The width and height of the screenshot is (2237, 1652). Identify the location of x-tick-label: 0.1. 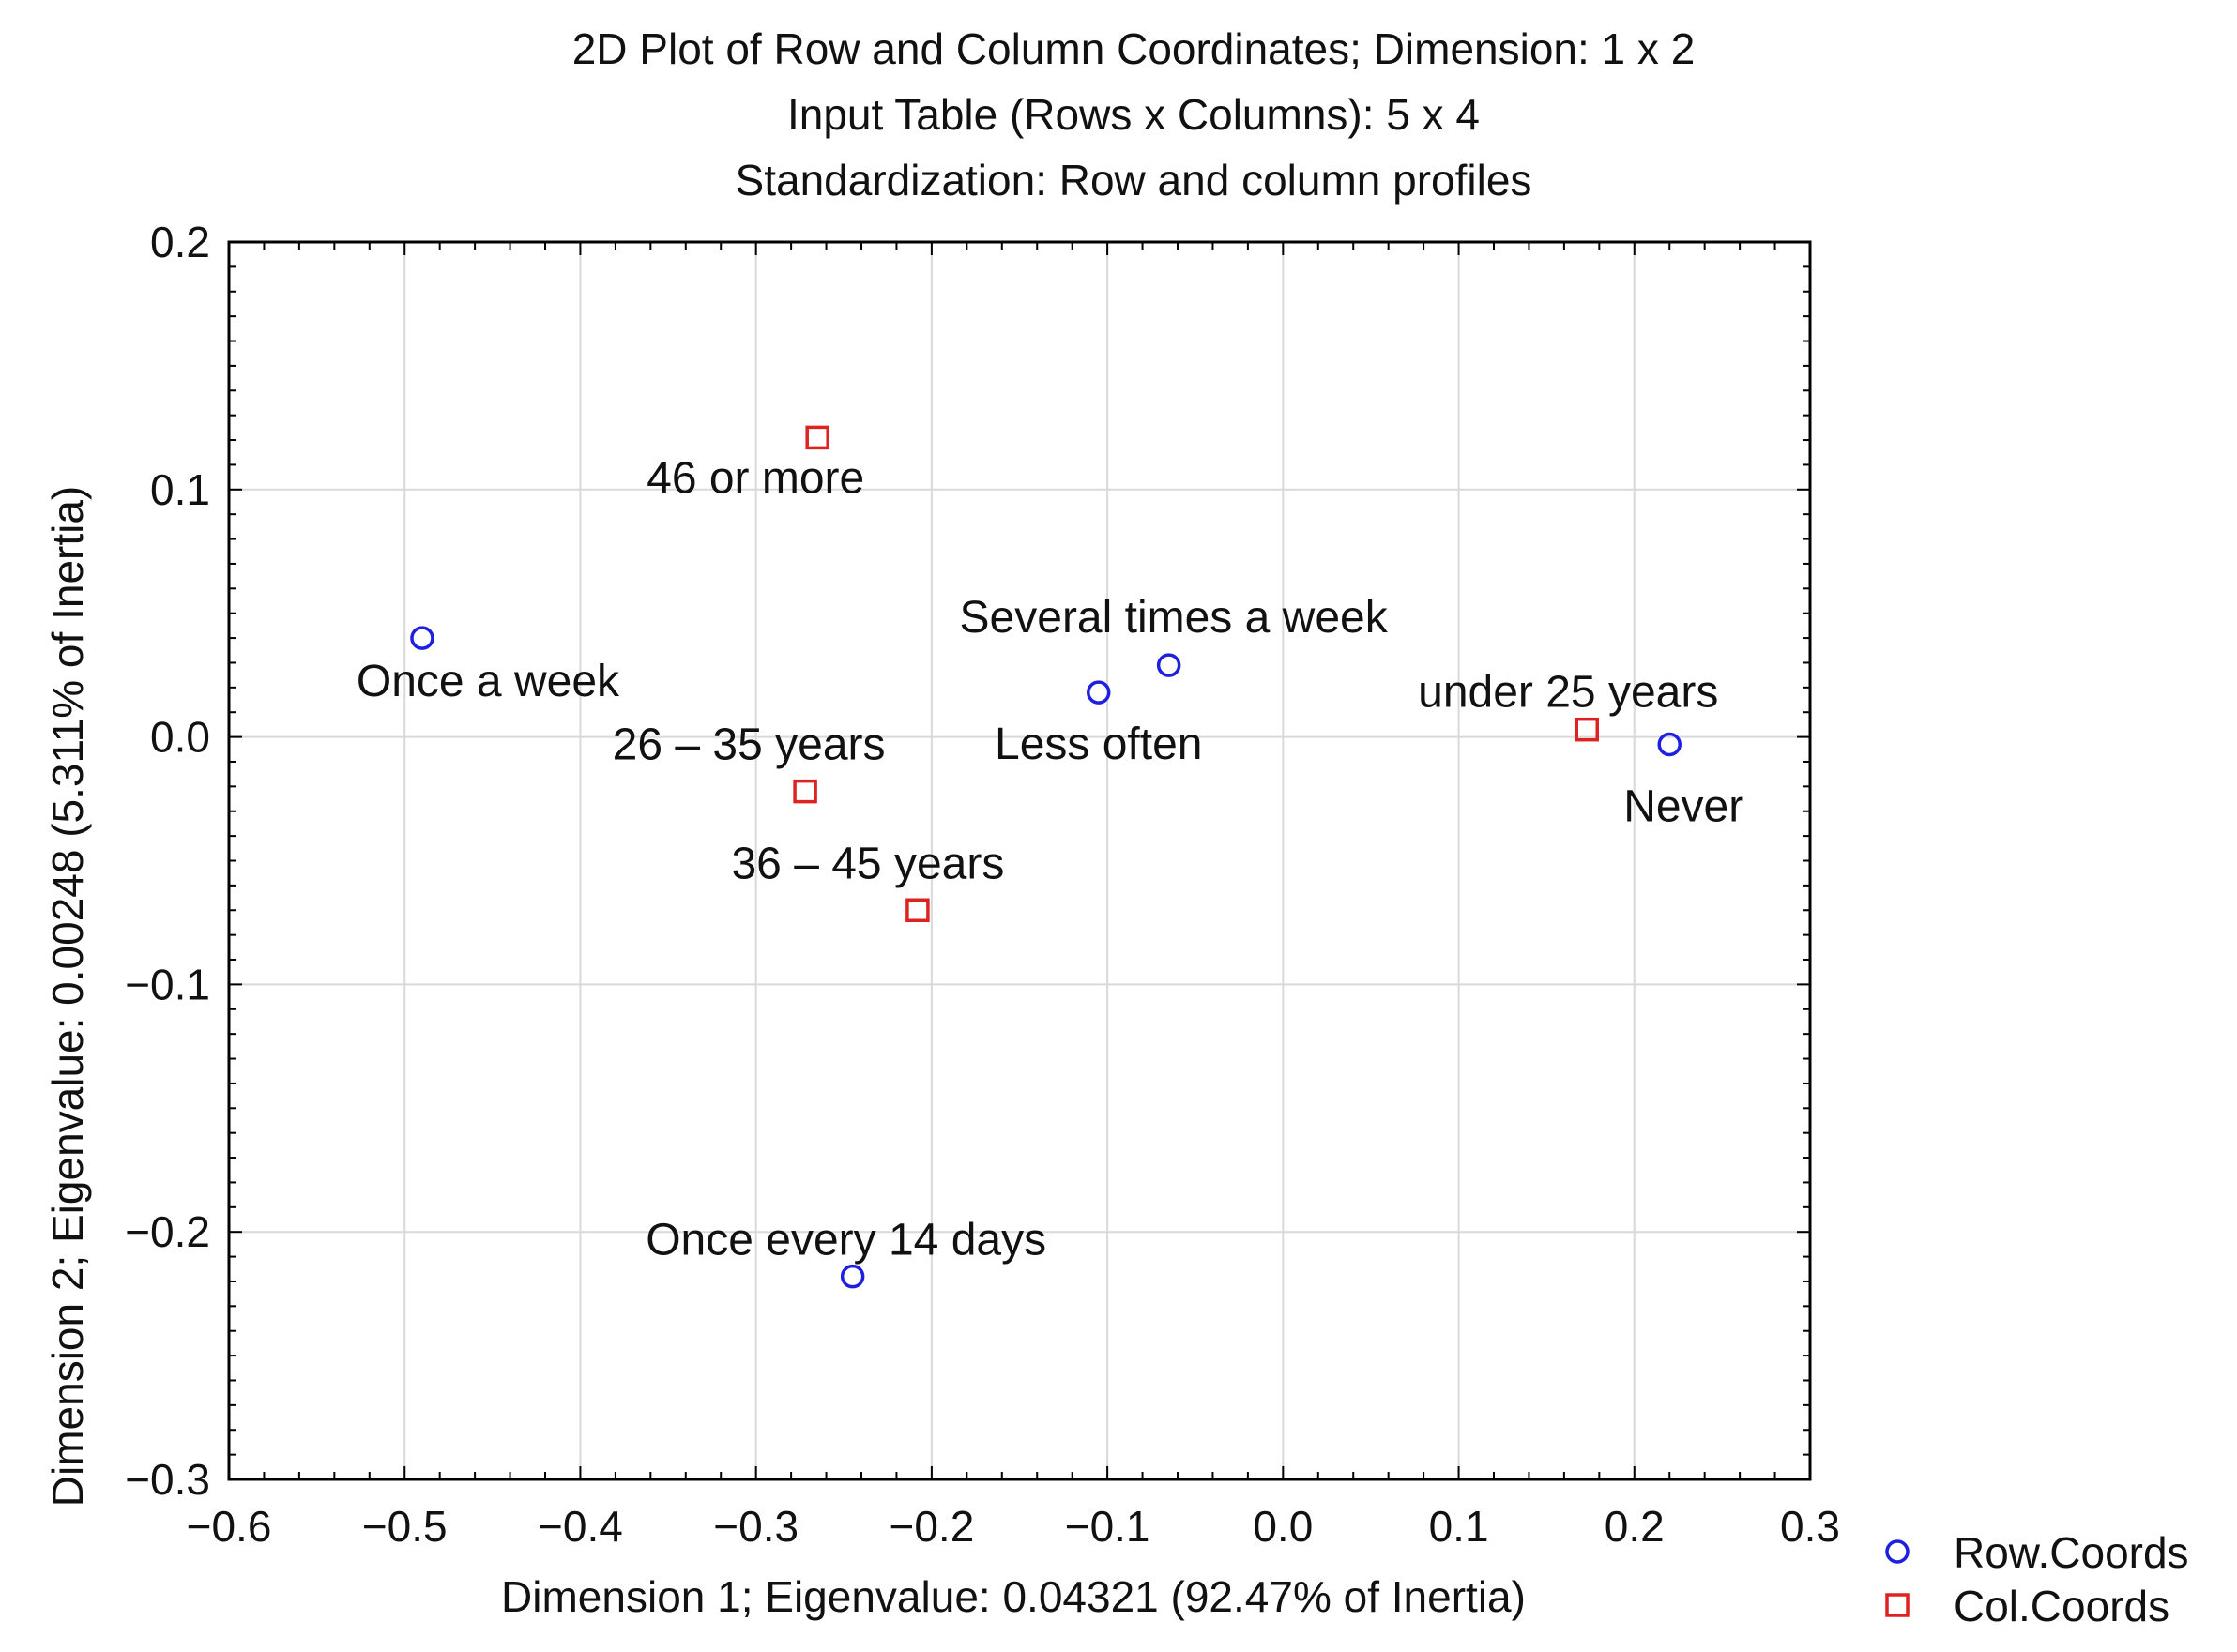
(1459, 1527).